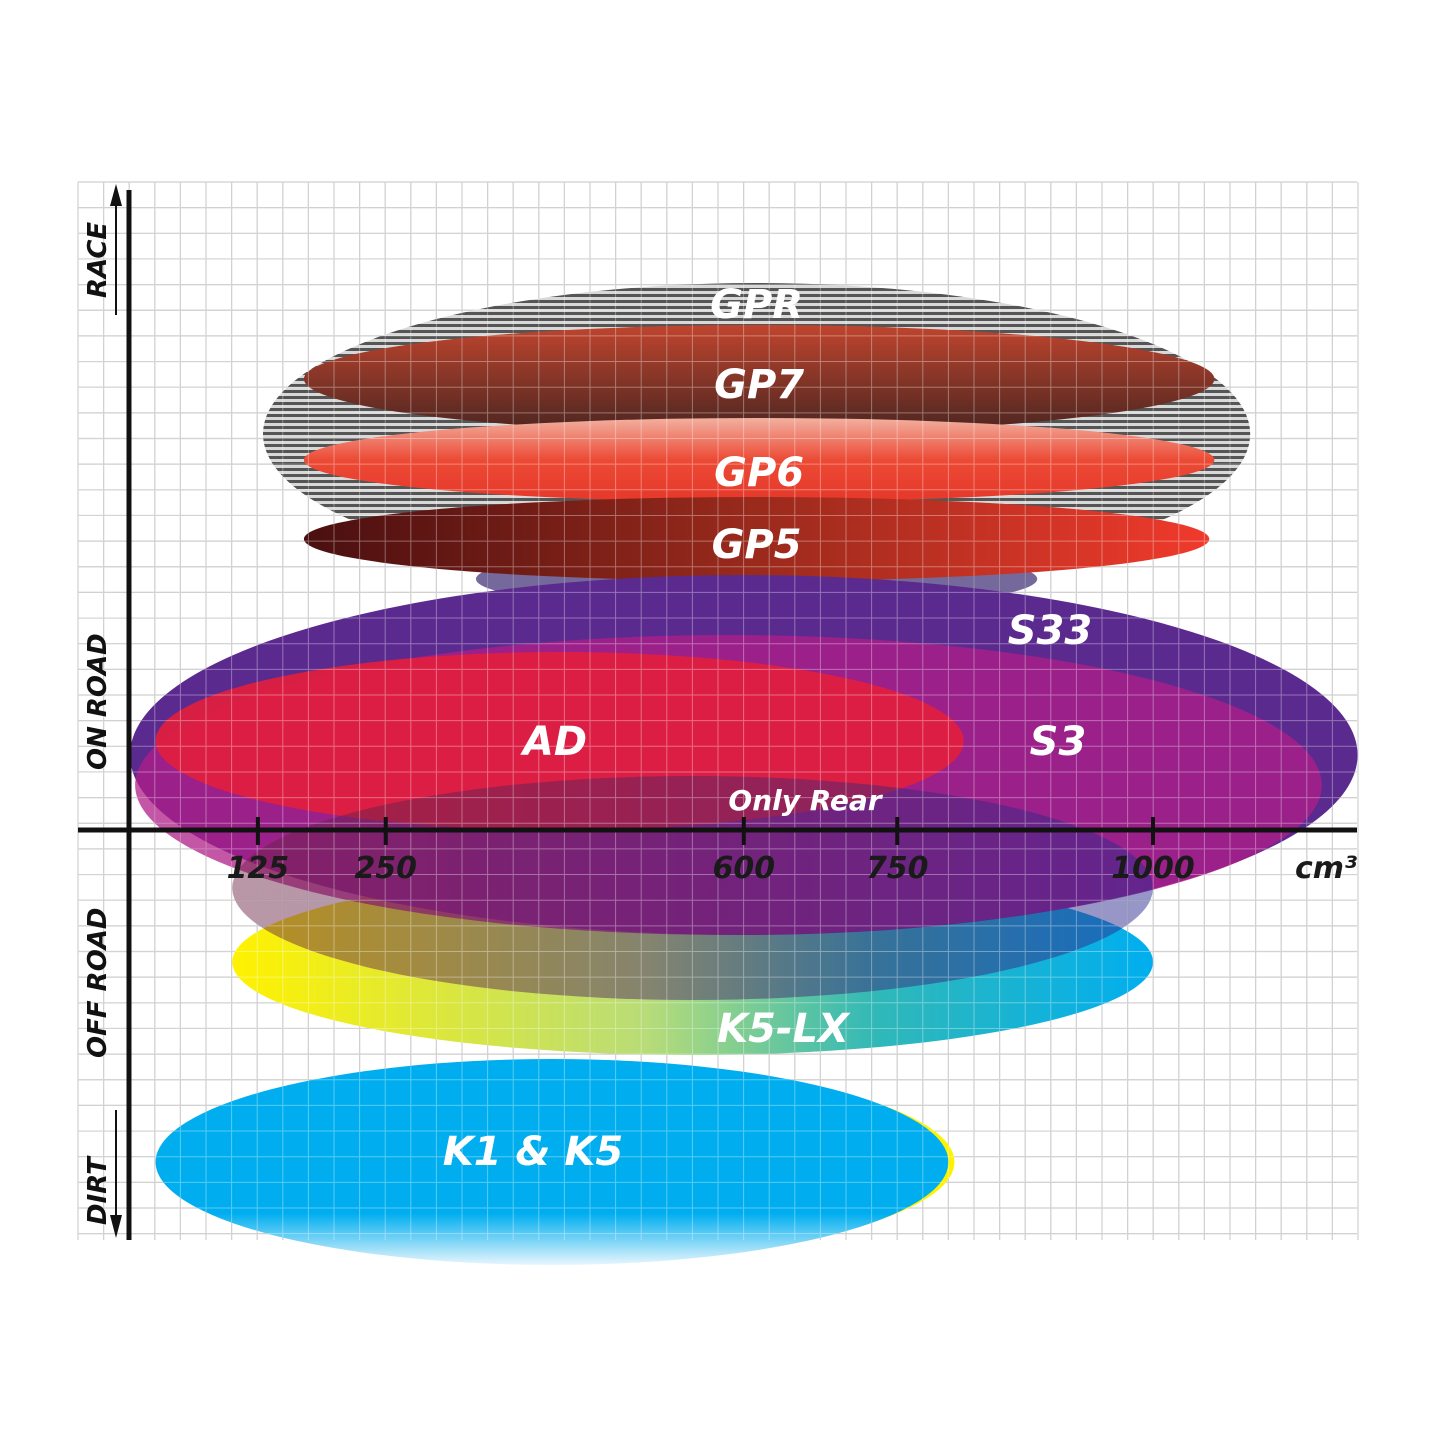 The image size is (1445, 1445). I want to click on dirt-arrowhead-icon, so click(116, 1226).